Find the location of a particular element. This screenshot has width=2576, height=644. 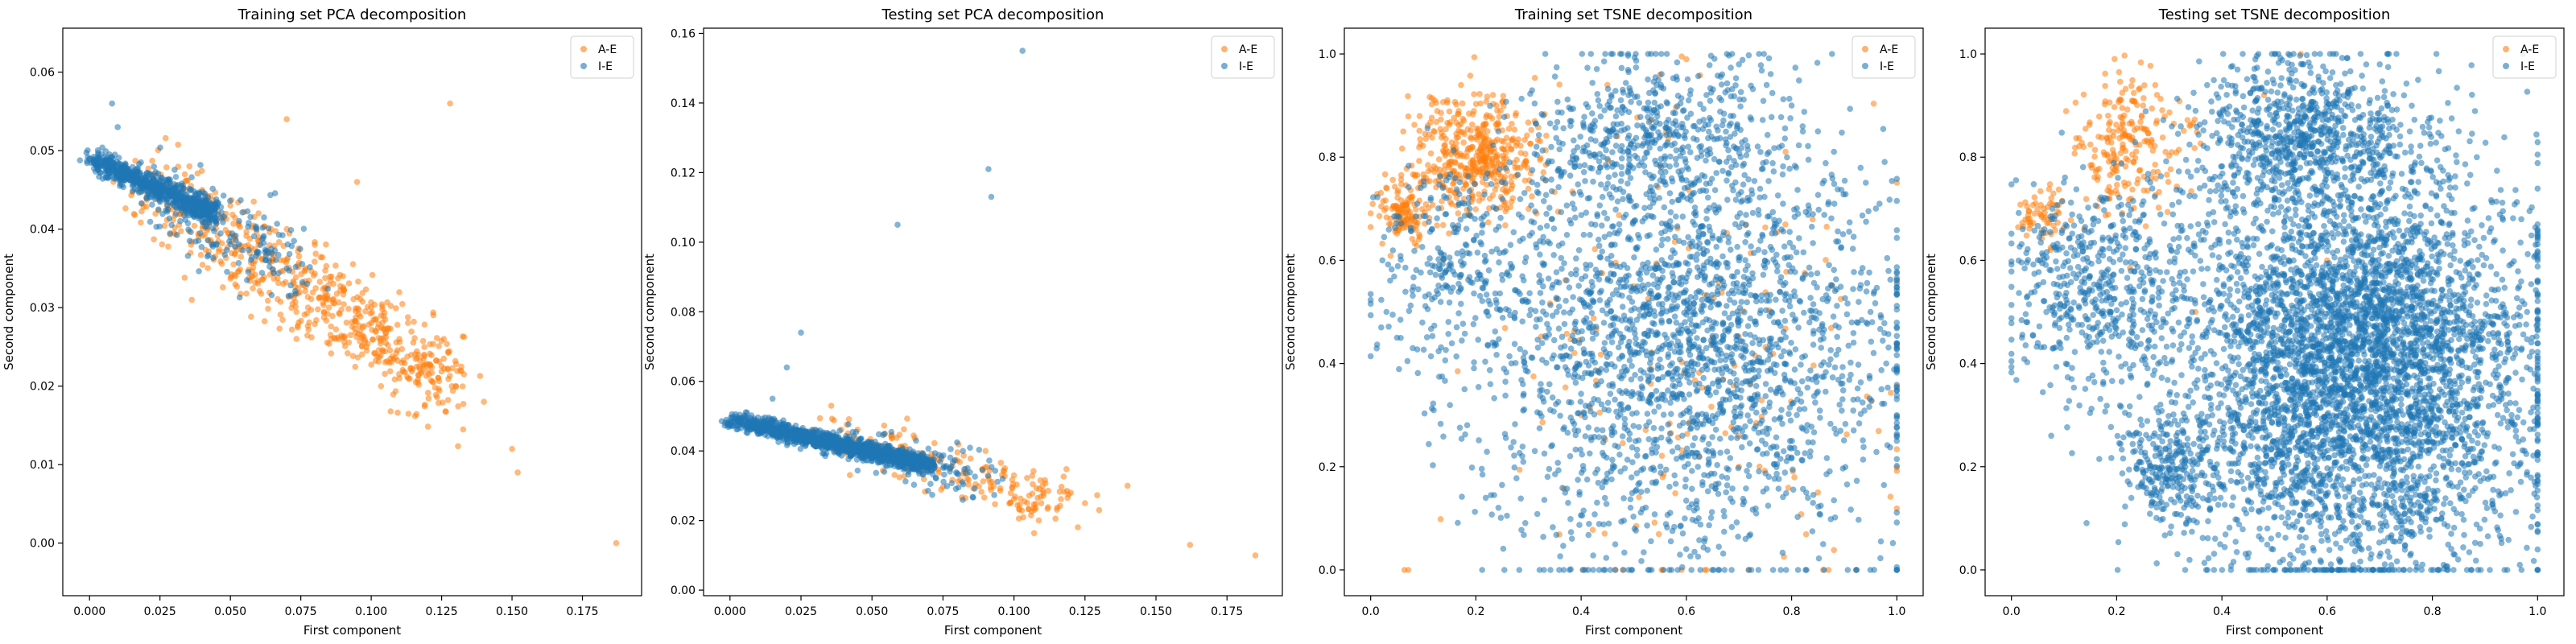

legend-label: A-E is located at coordinates (607, 49).